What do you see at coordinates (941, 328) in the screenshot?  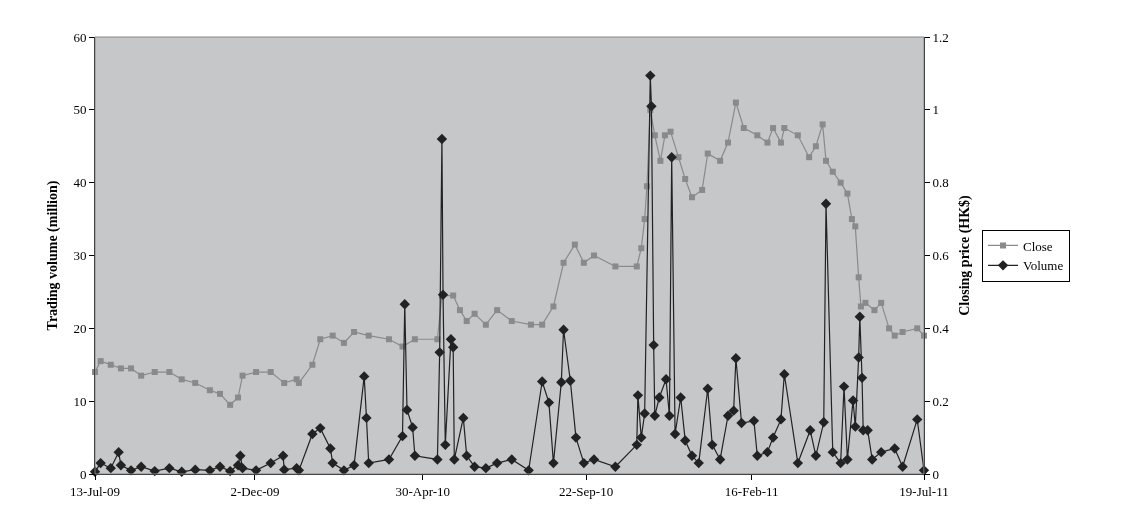 I see `y2-tick-label: 0.4` at bounding box center [941, 328].